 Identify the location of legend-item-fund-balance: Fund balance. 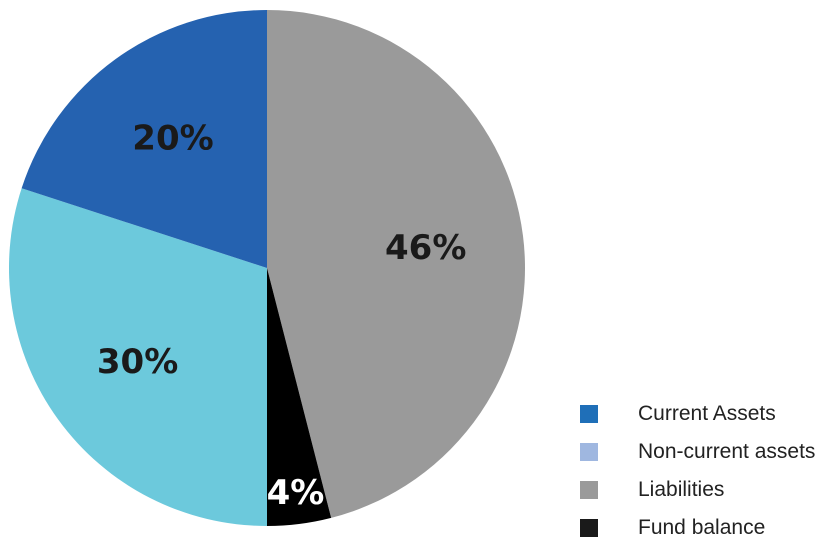
(697, 528).